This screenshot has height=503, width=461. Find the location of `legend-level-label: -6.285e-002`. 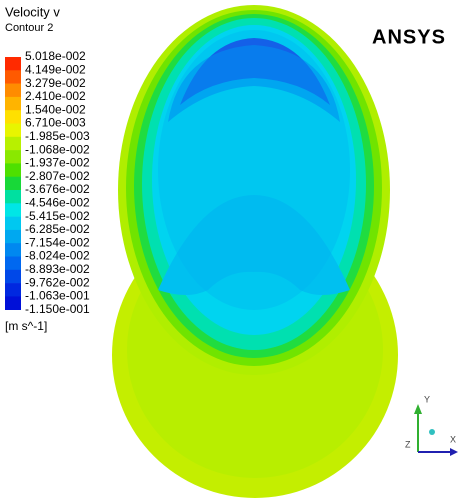

legend-level-label: -6.285e-002 is located at coordinates (57, 229).